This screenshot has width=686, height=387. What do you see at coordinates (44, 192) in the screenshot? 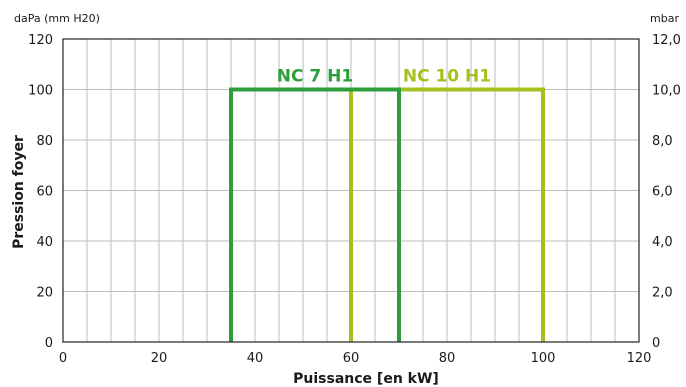
I see `y-tick-label: 60` at bounding box center [44, 192].